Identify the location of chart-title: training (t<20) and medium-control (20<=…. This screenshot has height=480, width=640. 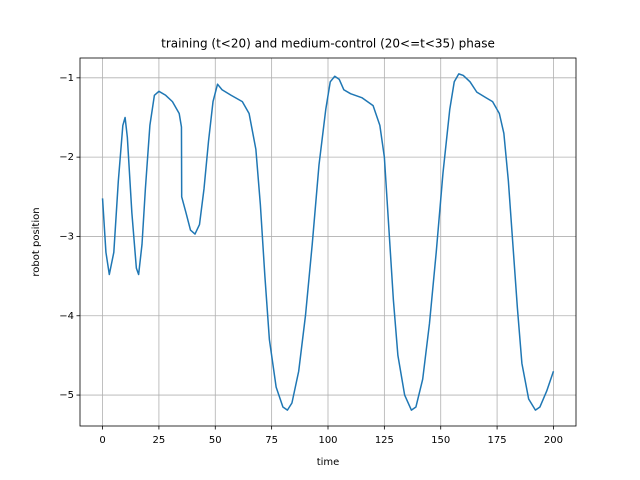
(328, 44).